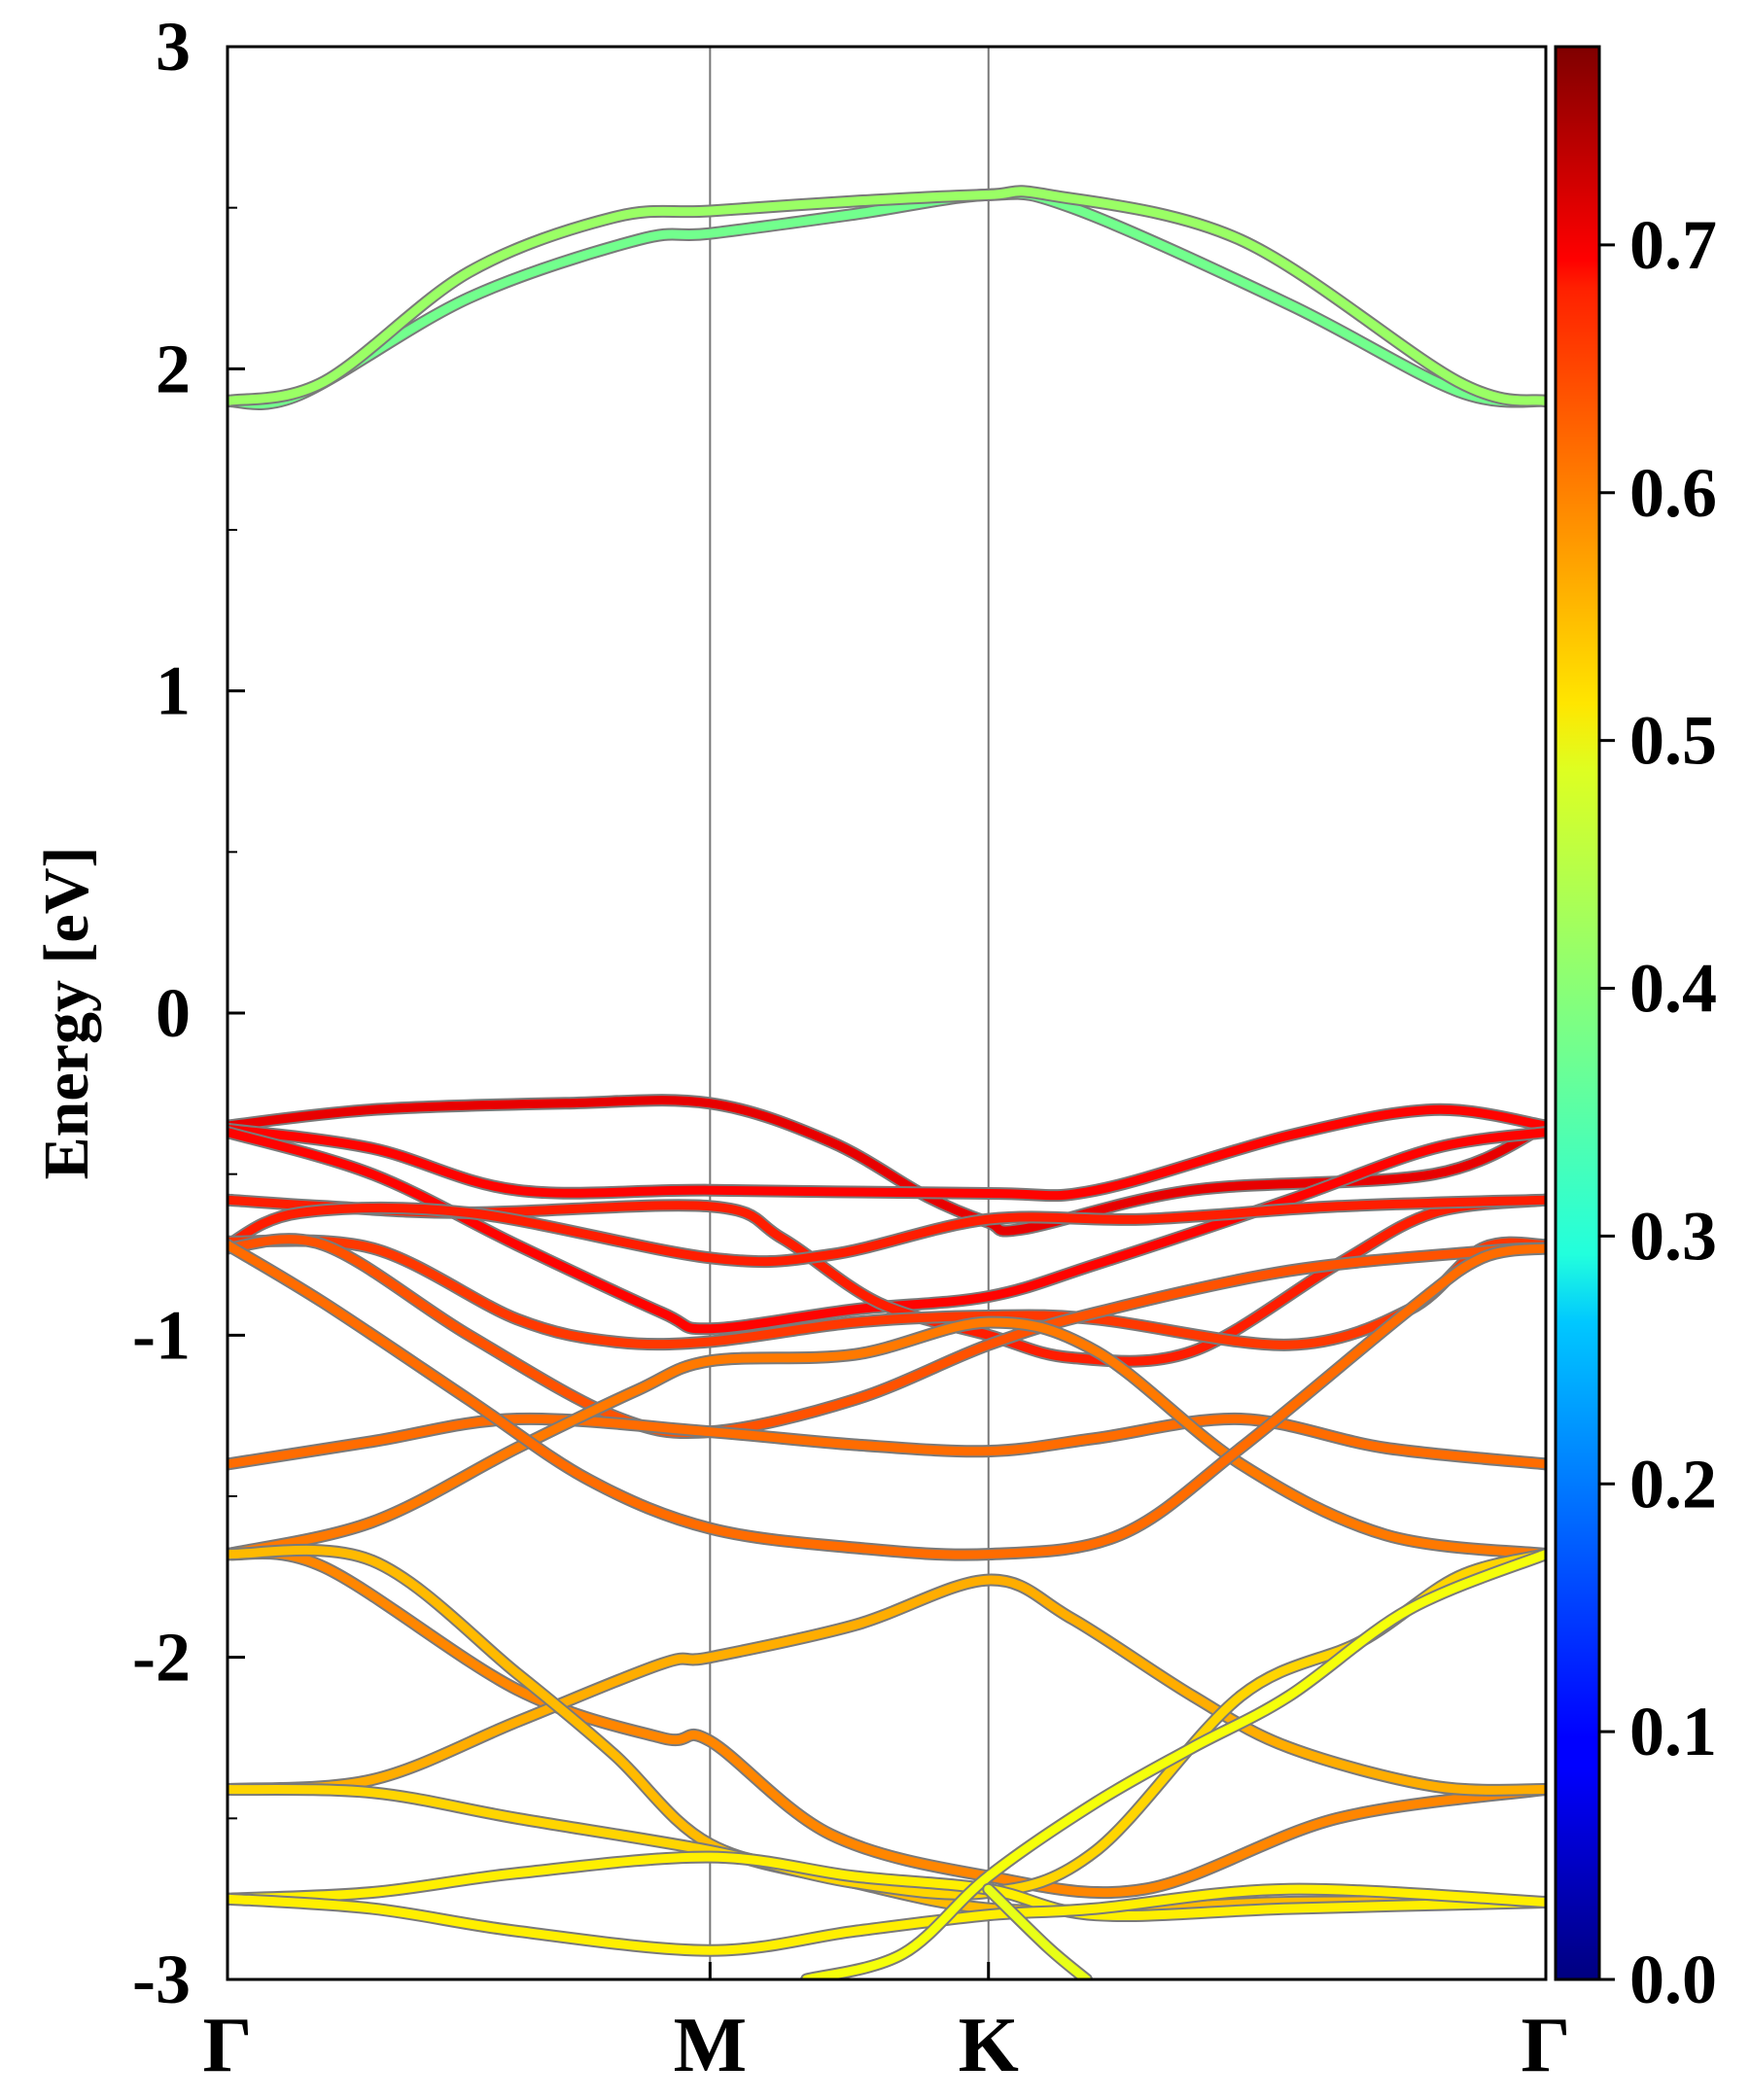  I want to click on band-19-line, so click(1174, 1764).